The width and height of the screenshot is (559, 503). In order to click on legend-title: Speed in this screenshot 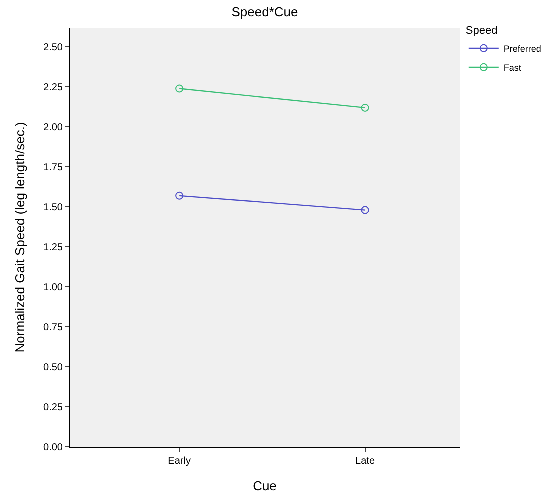, I will do `click(482, 30)`.